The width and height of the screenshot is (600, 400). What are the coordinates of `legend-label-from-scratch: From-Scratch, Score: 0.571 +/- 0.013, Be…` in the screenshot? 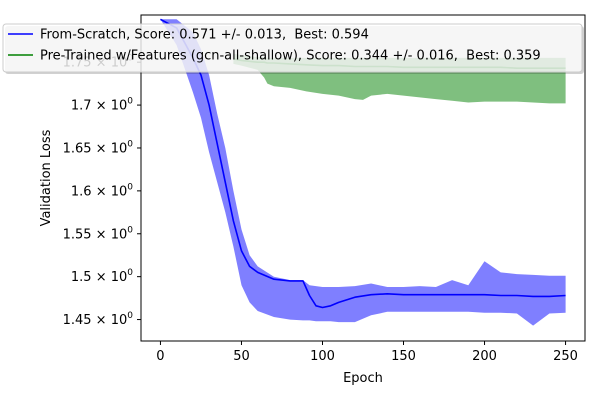 It's located at (204, 35).